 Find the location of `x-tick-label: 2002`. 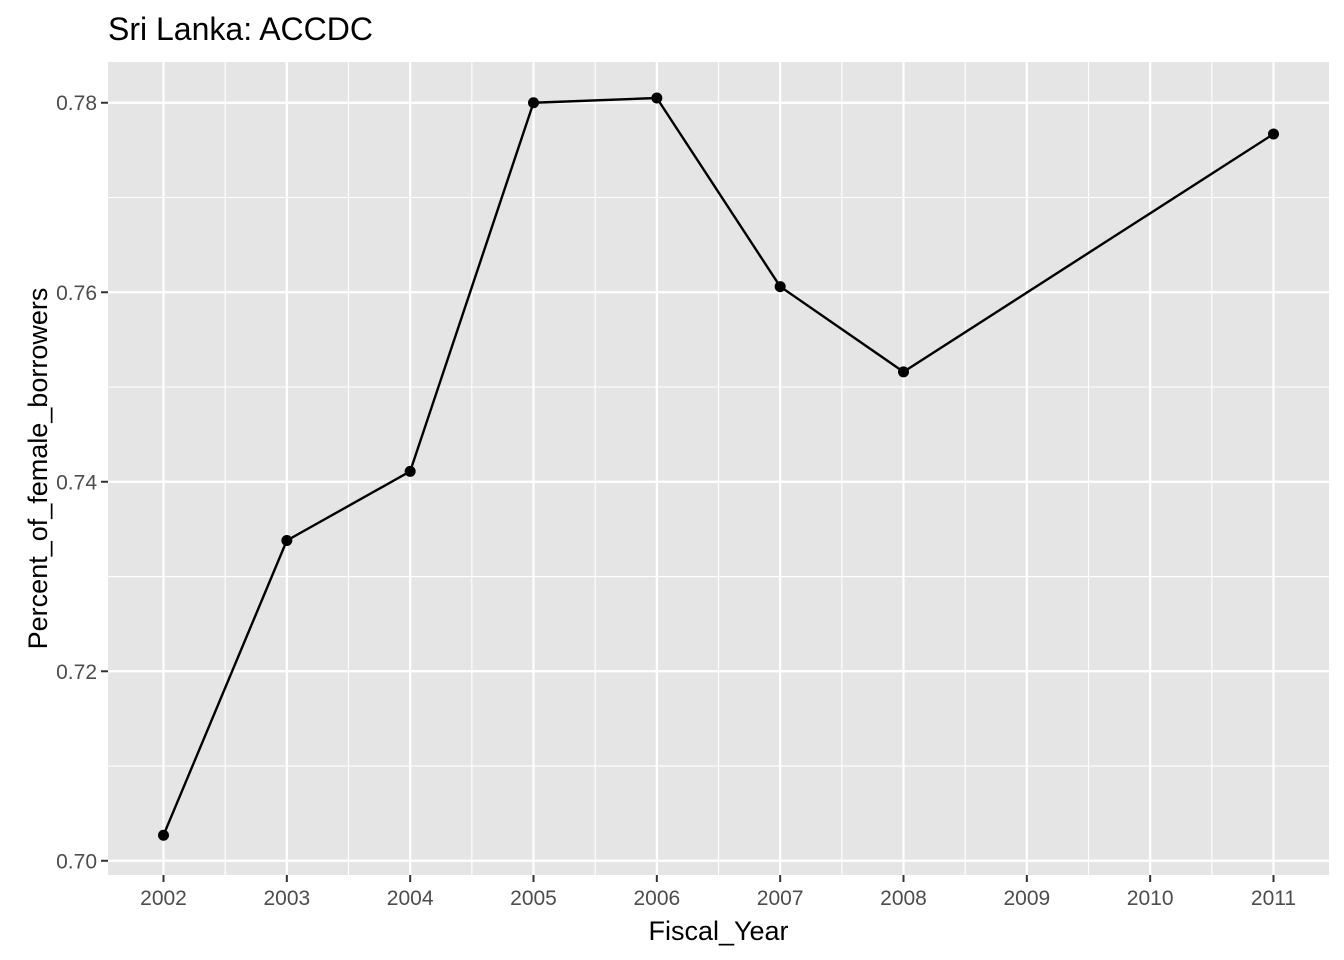

x-tick-label: 2002 is located at coordinates (163, 898).